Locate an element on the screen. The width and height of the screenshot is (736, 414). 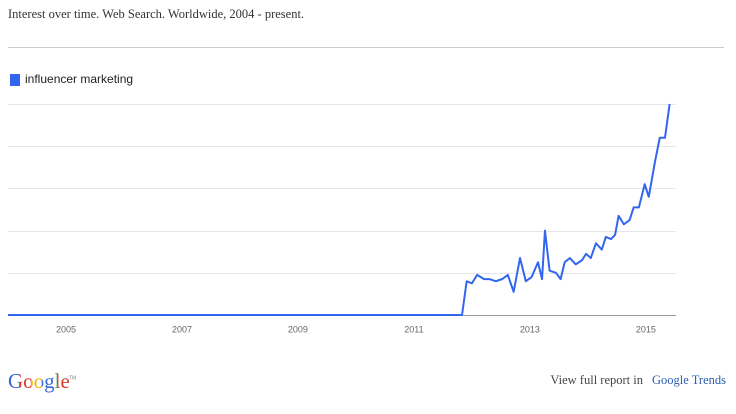
x-tick-label: 2011 is located at coordinates (413, 329).